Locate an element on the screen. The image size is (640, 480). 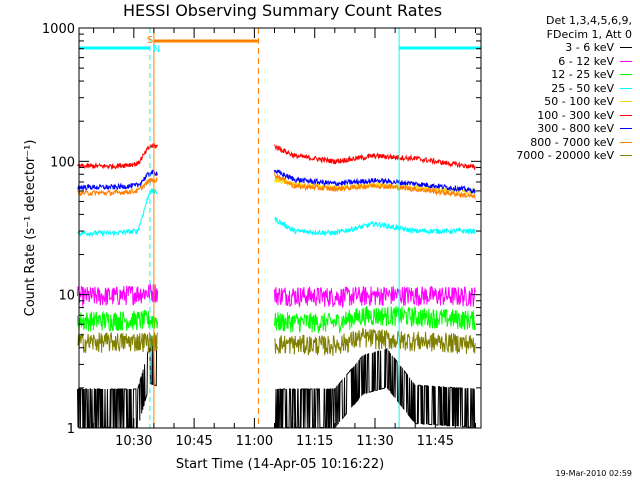
legend-item: 6 - 12 keV is located at coordinates (551, 62).